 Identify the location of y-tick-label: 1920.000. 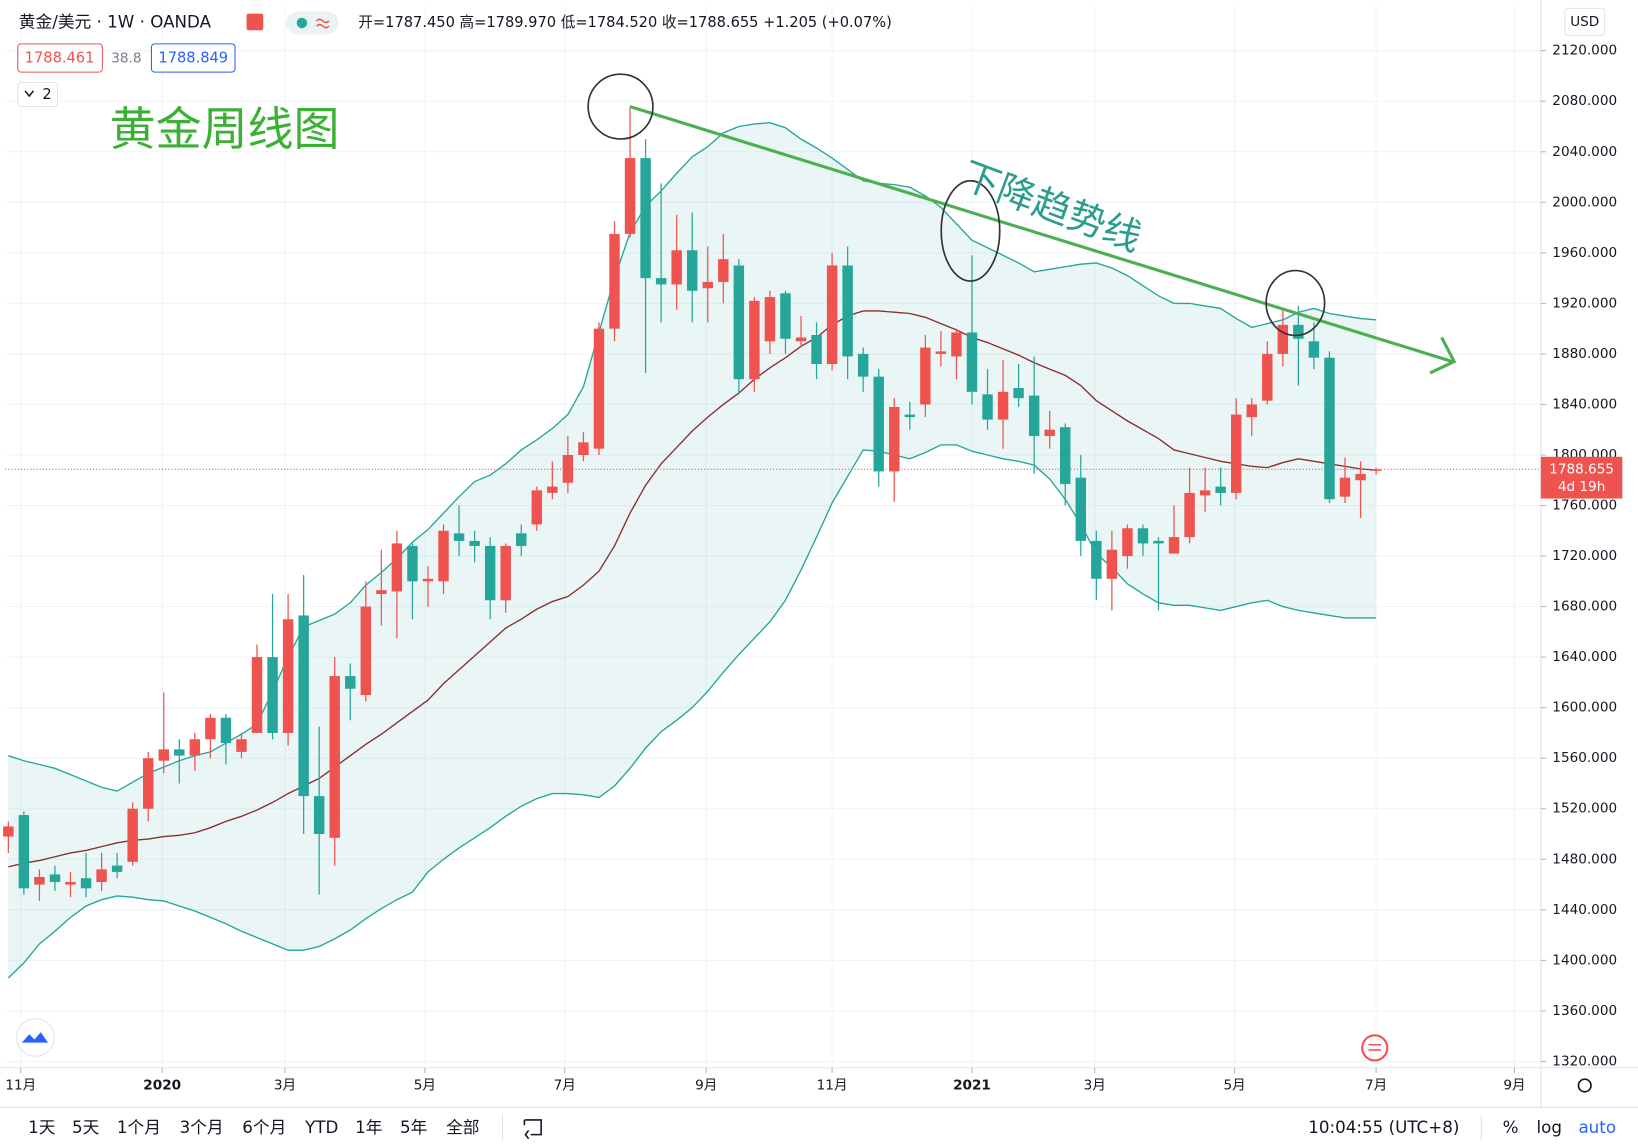
(1584, 303).